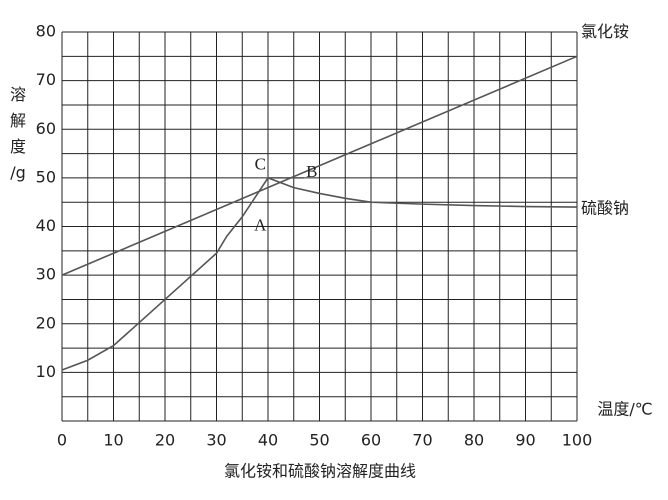  What do you see at coordinates (624, 409) in the screenshot?
I see `x-axis-label: 温度/℃` at bounding box center [624, 409].